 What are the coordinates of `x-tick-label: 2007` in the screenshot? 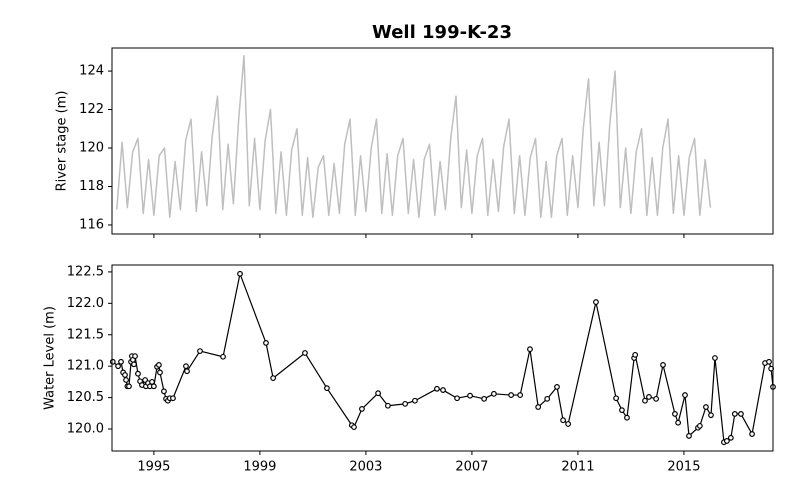 It's located at (471, 467).